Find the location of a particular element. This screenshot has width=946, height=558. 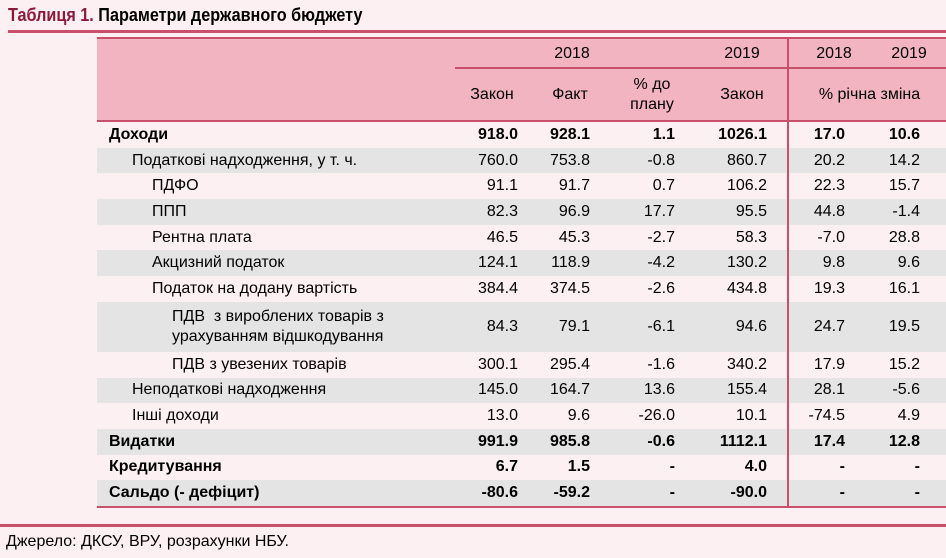

row-value: 918.0 is located at coordinates (497, 134).